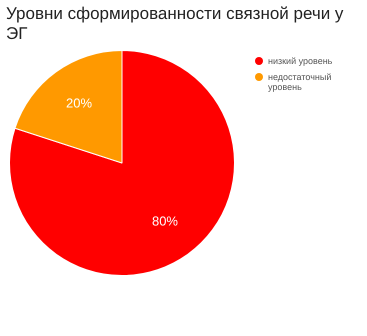  Describe the element at coordinates (79, 102) in the screenshot. I see `data-label: 20%` at that location.